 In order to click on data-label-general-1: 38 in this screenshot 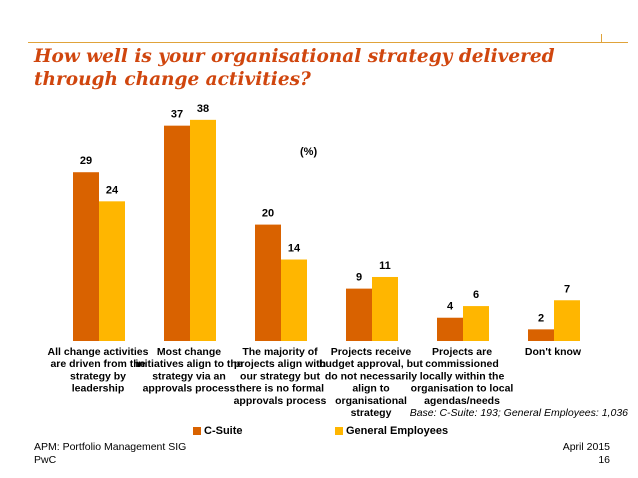, I will do `click(203, 109)`.